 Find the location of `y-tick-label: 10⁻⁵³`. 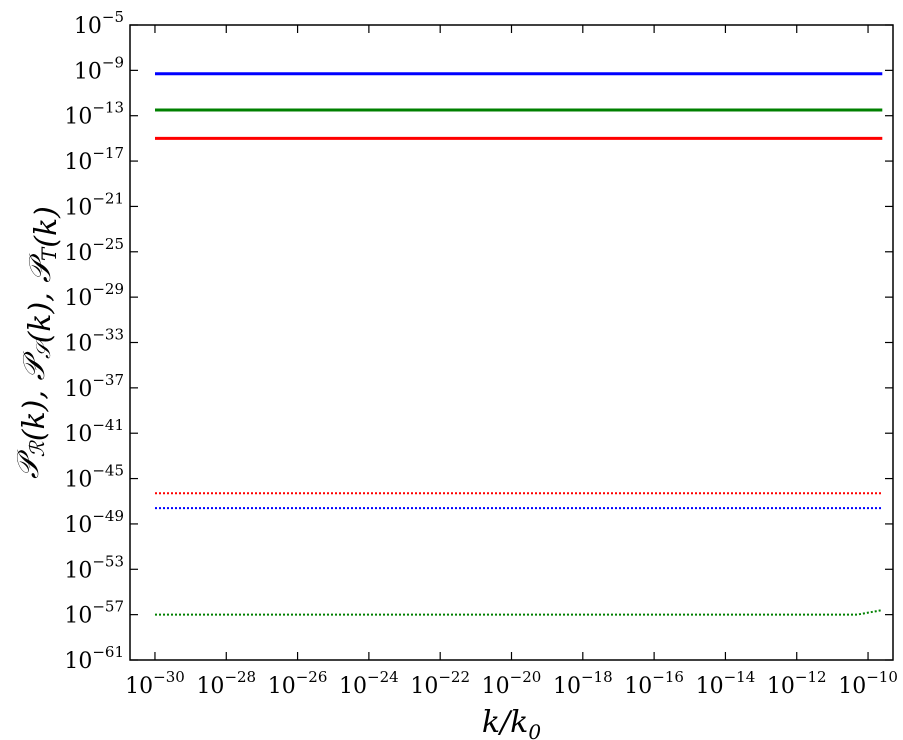

y-tick-label: 10⁻⁵³ is located at coordinates (94, 567).